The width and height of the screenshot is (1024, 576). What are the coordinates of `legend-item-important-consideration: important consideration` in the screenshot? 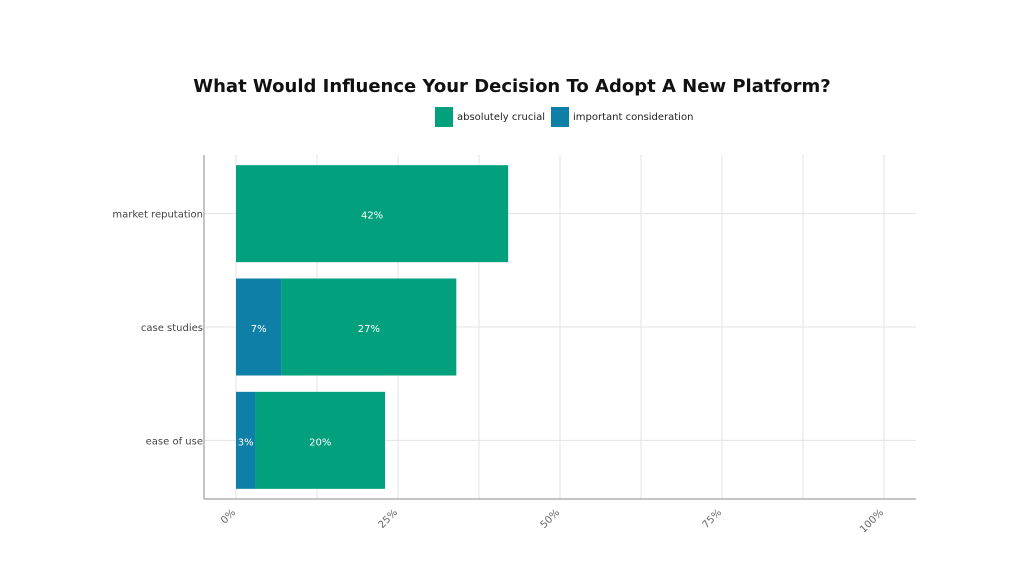 It's located at (622, 117).